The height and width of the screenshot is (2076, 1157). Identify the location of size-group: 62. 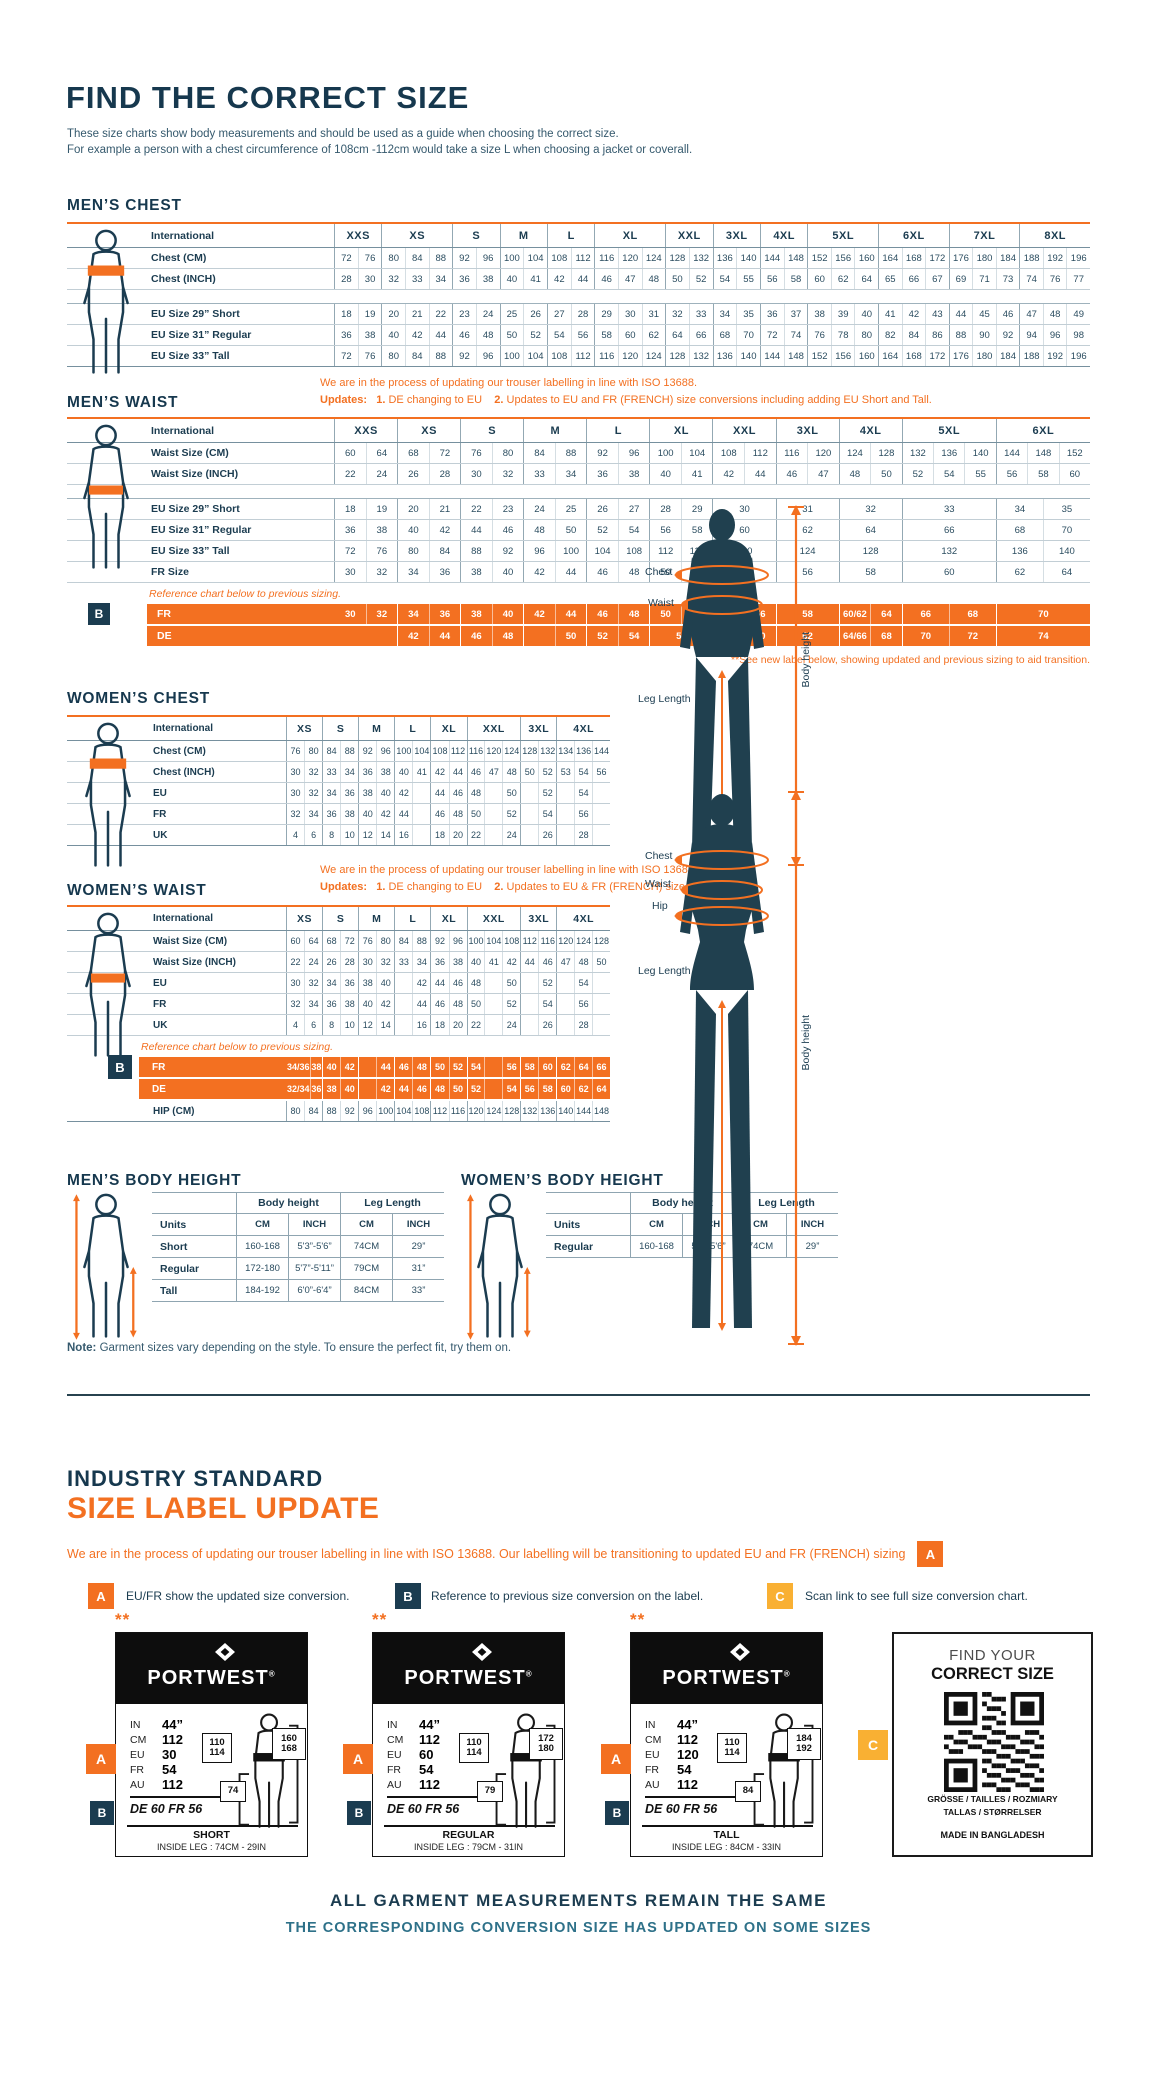
(807, 636).